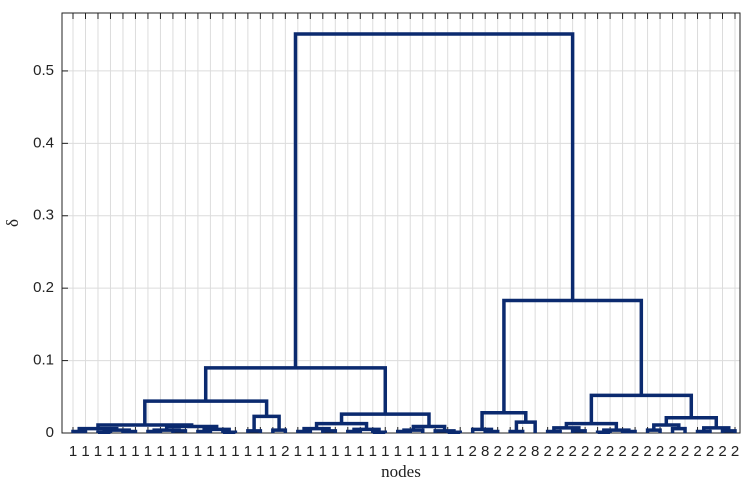 This screenshot has height=485, width=747. What do you see at coordinates (43, 142) in the screenshot?
I see `y-tick-label: 0.4` at bounding box center [43, 142].